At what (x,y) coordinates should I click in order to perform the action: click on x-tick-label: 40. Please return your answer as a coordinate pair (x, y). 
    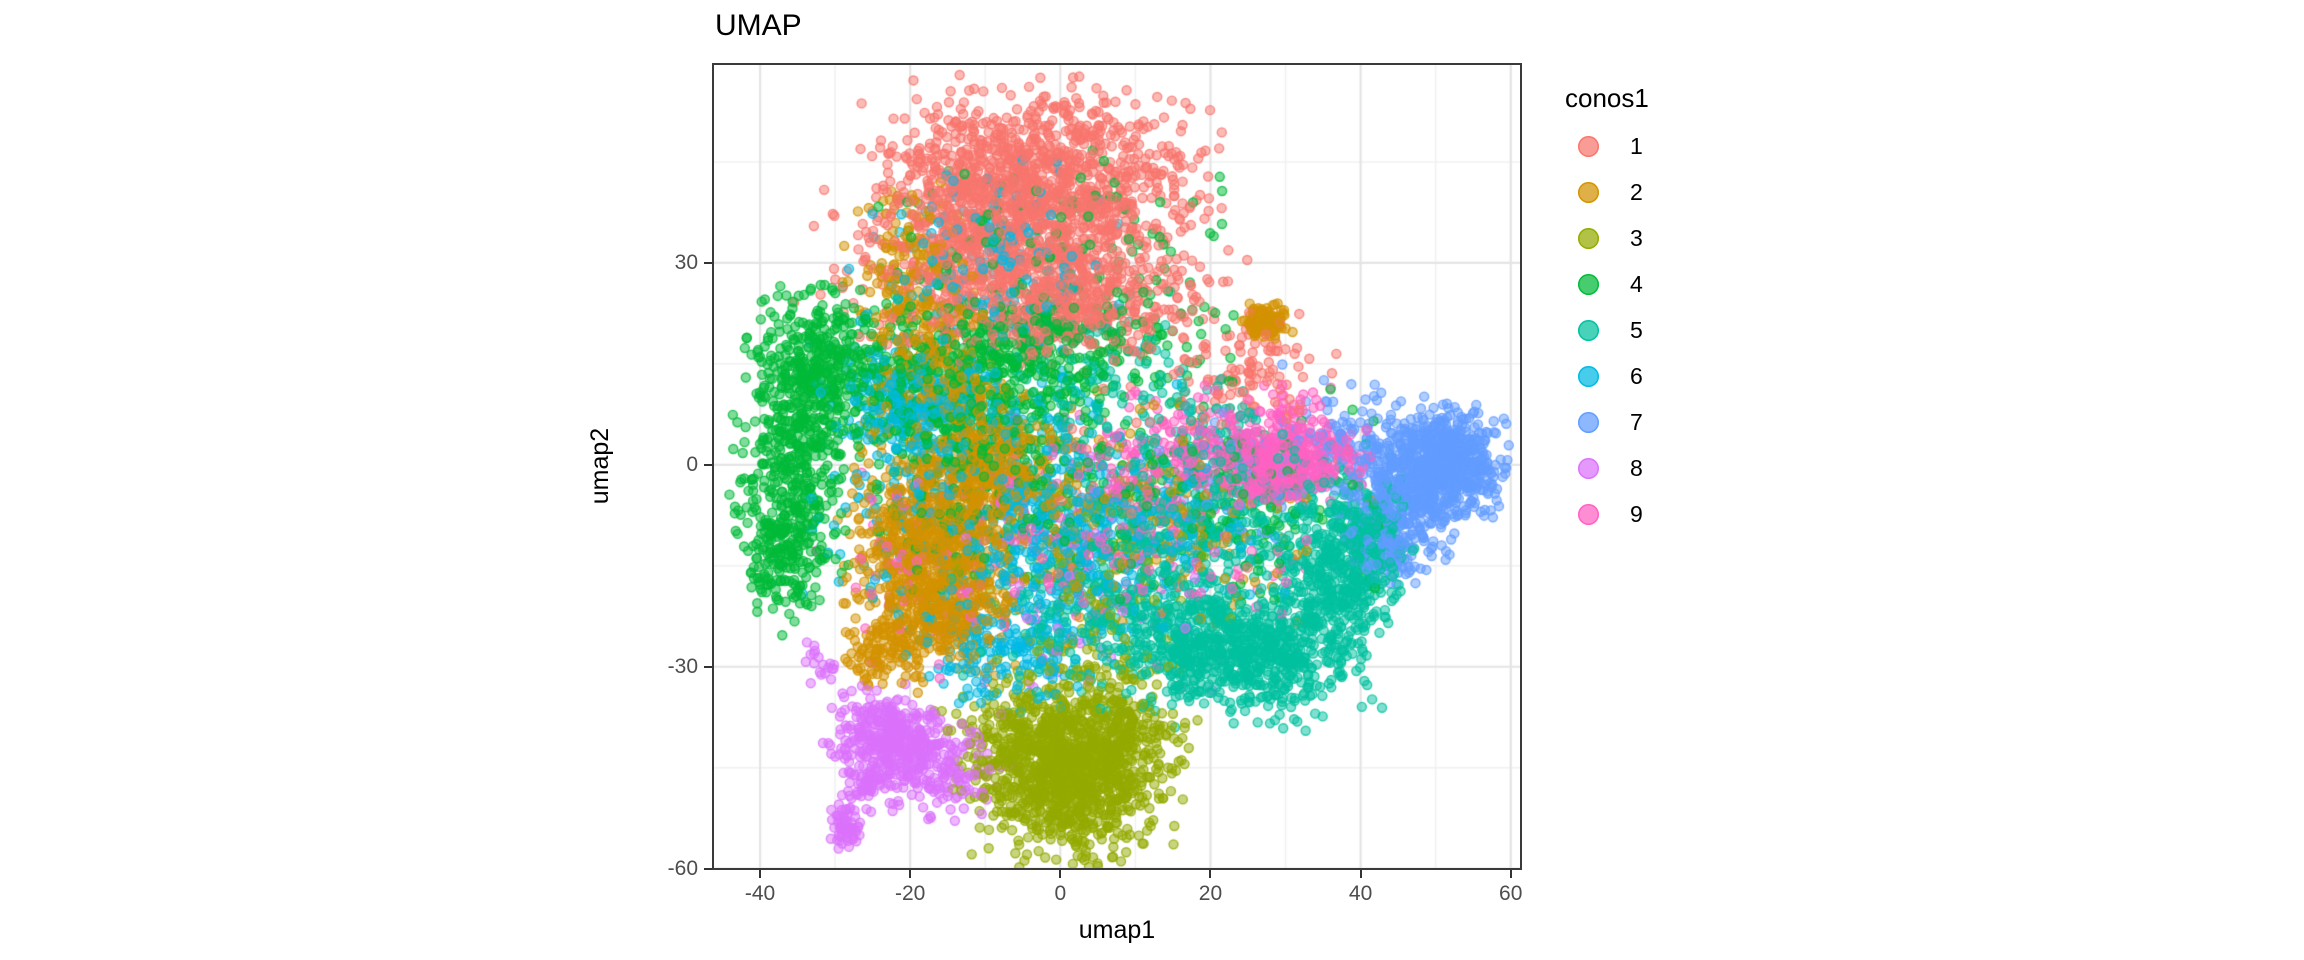
    Looking at the image, I should click on (1360, 893).